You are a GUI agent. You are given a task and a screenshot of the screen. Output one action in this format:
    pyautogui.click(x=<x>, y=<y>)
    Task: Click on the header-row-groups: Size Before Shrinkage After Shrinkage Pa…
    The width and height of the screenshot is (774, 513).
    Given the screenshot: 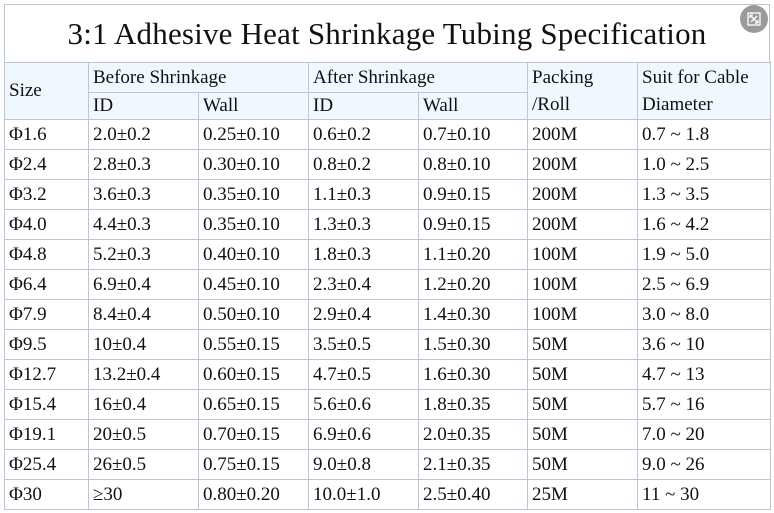 What is the action you would take?
    pyautogui.click(x=388, y=91)
    